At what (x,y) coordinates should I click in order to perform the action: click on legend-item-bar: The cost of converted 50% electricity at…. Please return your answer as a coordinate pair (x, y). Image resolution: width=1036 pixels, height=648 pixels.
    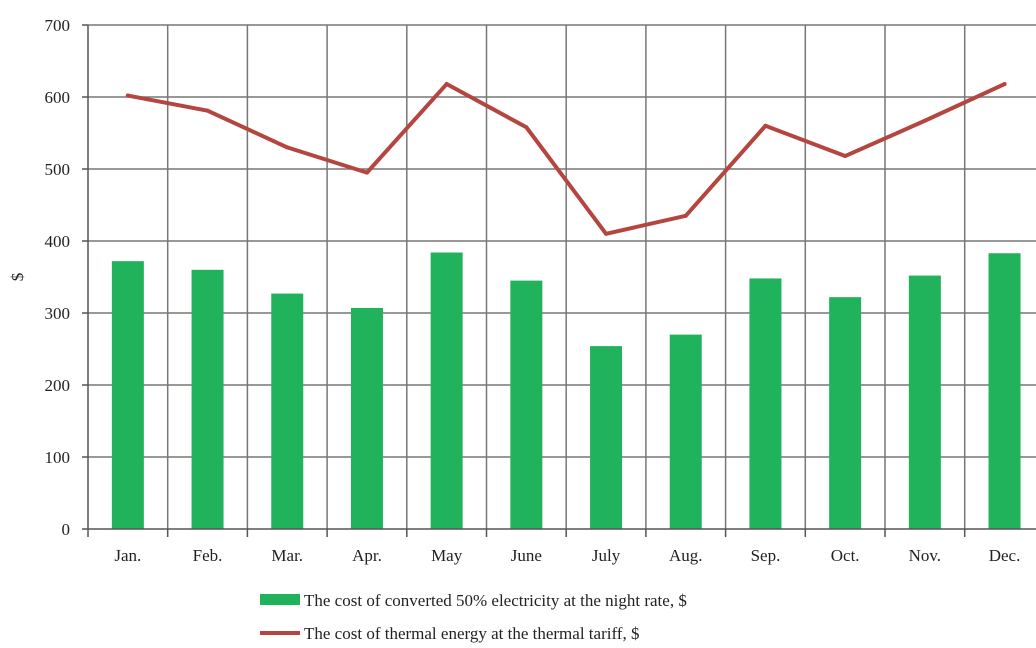
    Looking at the image, I should click on (473, 600).